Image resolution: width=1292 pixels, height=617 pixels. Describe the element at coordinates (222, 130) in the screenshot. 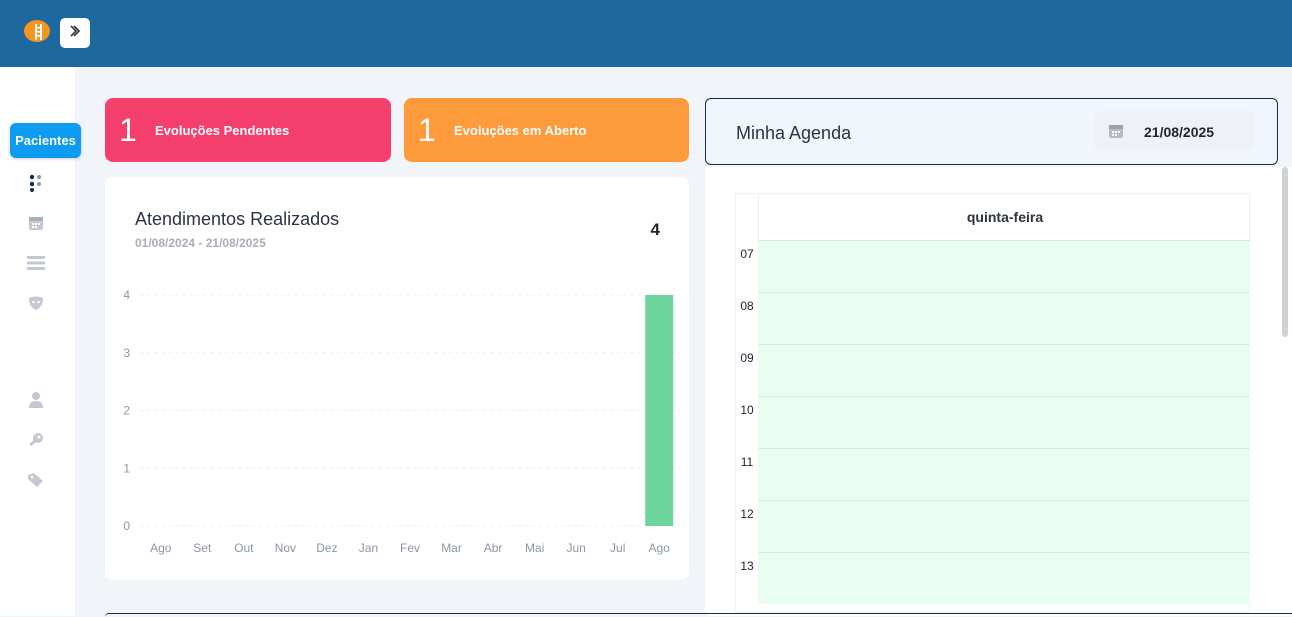

I see `pending-evolutions-label: Evoluções Pendentes` at that location.